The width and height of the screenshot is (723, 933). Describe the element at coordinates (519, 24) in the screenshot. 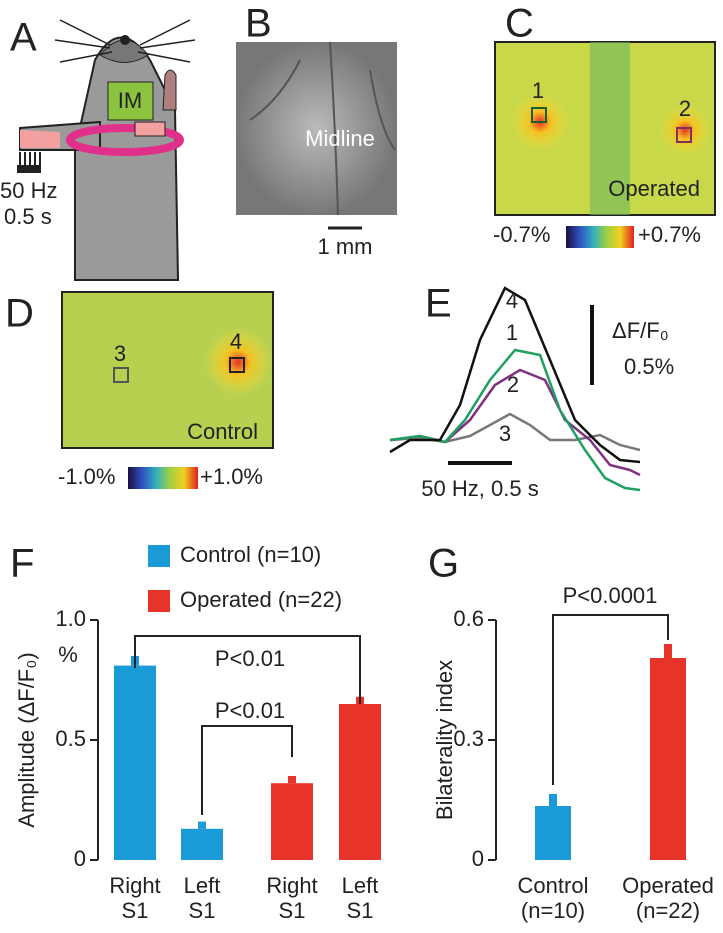

I see `panel-label: C` at that location.